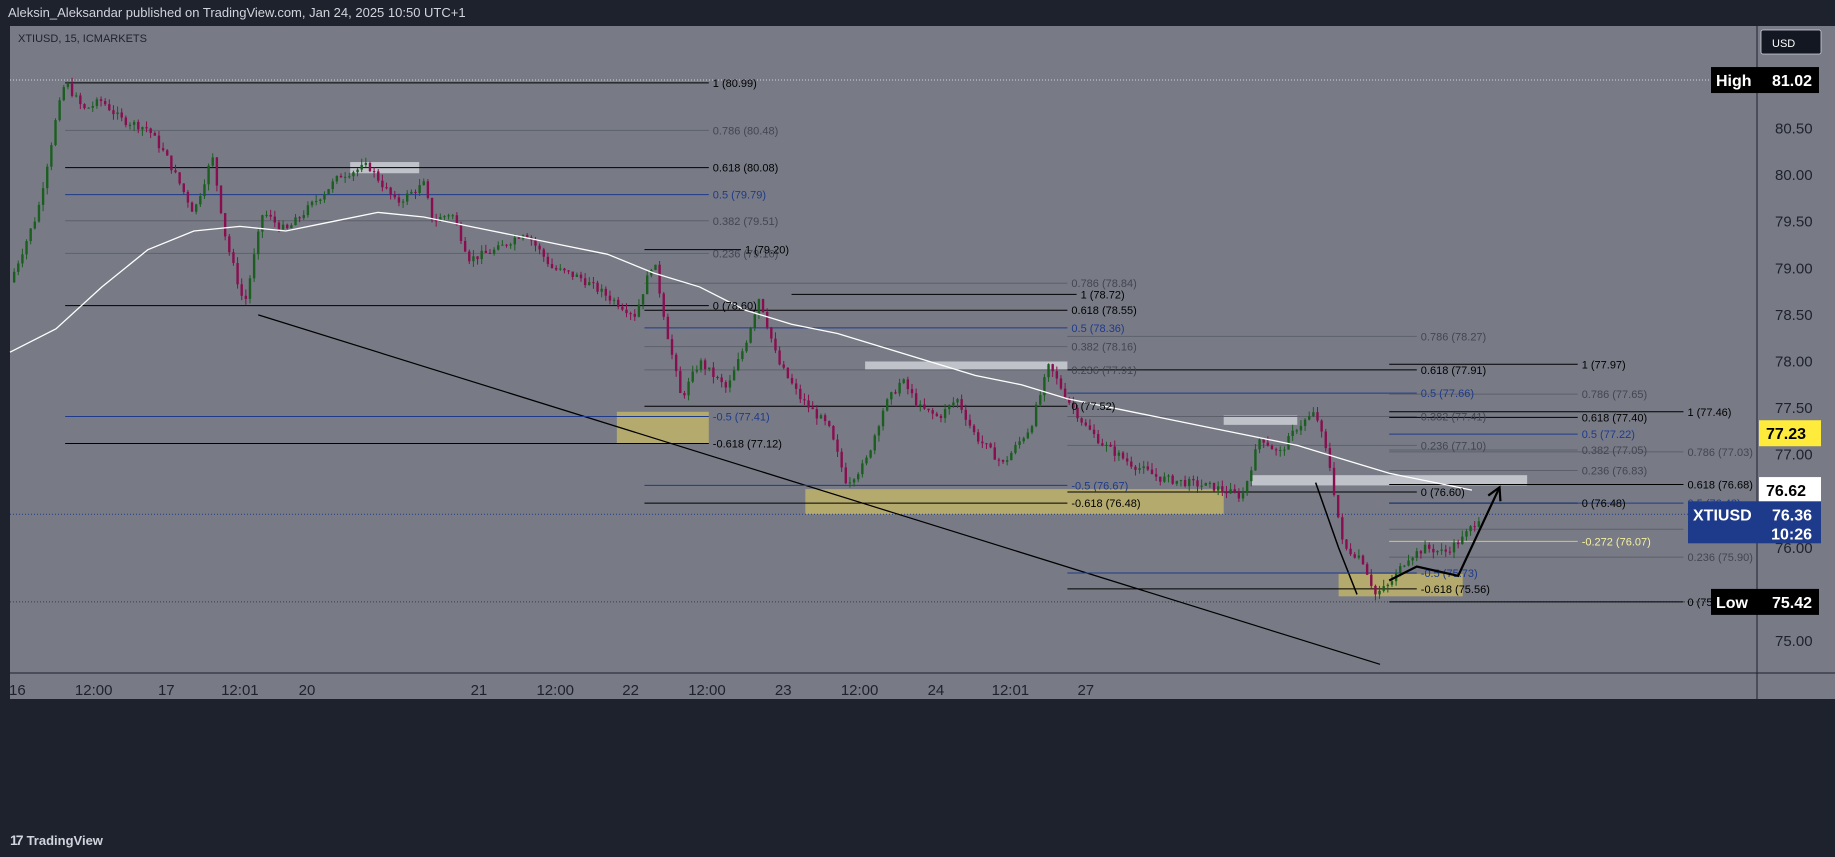  What do you see at coordinates (1794, 455) in the screenshot?
I see `price-axis-tick-label: 77.00` at bounding box center [1794, 455].